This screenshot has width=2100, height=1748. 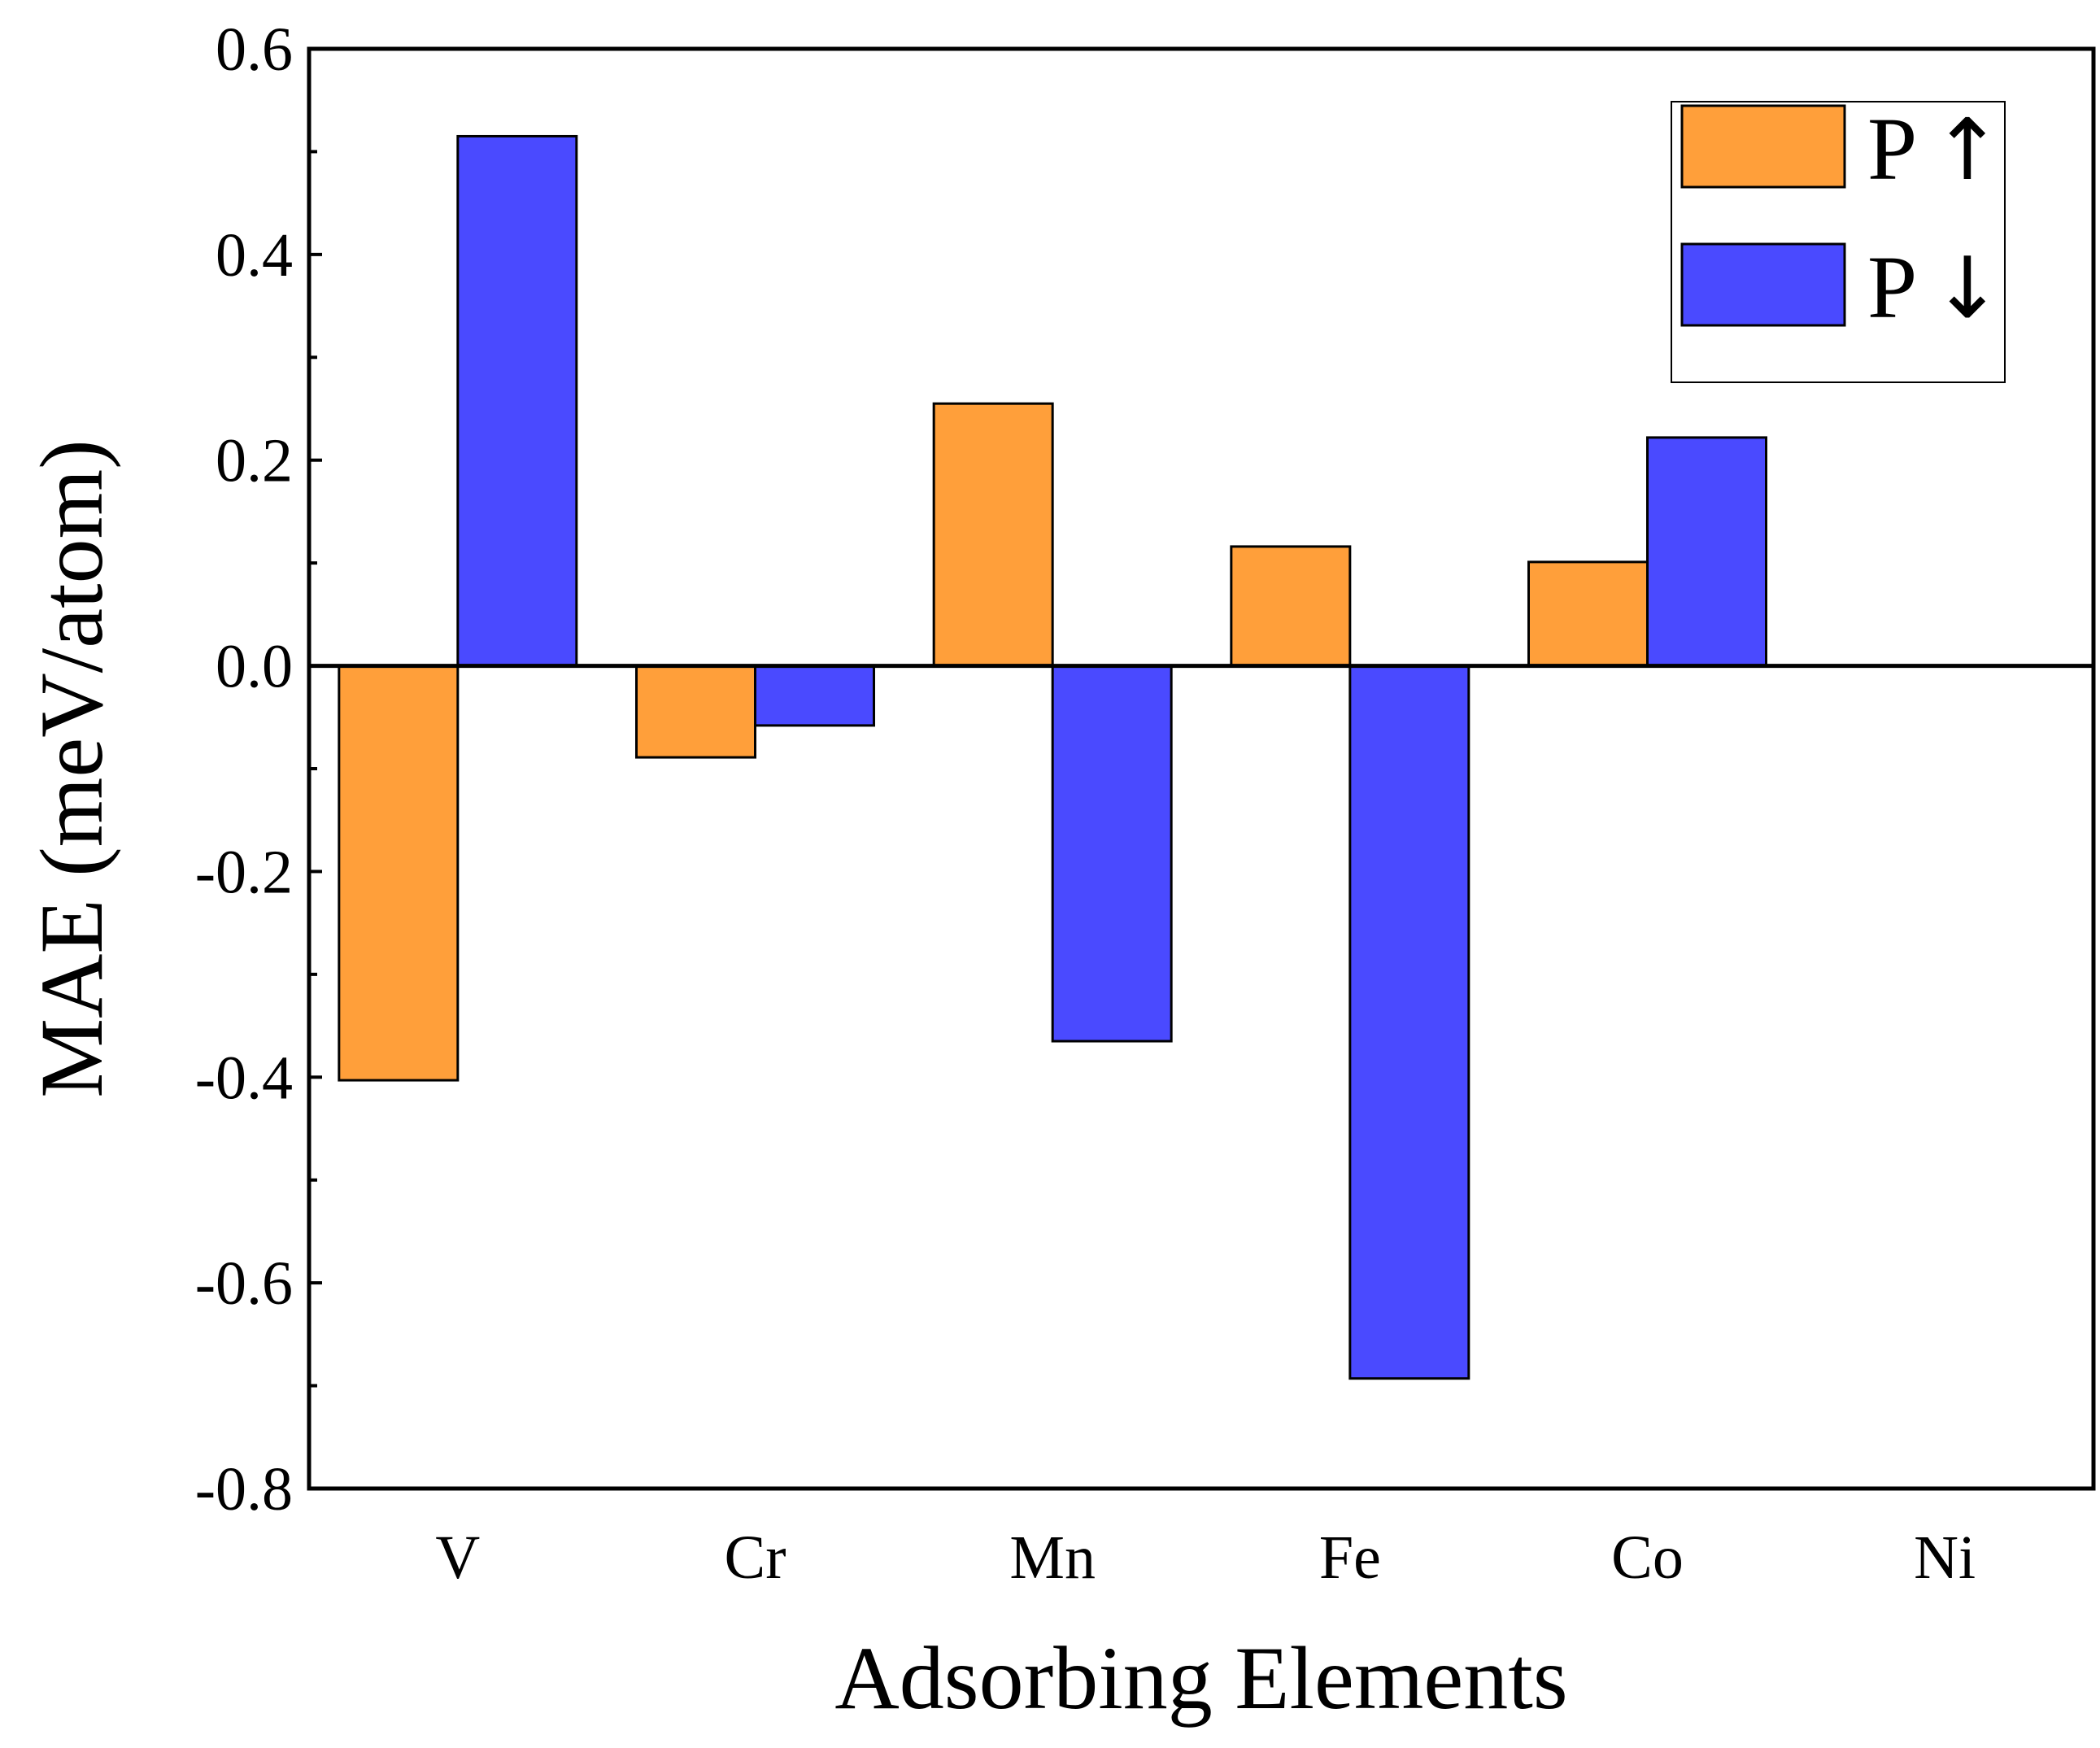 What do you see at coordinates (254, 461) in the screenshot?
I see `y-tick-label: 0.2` at bounding box center [254, 461].